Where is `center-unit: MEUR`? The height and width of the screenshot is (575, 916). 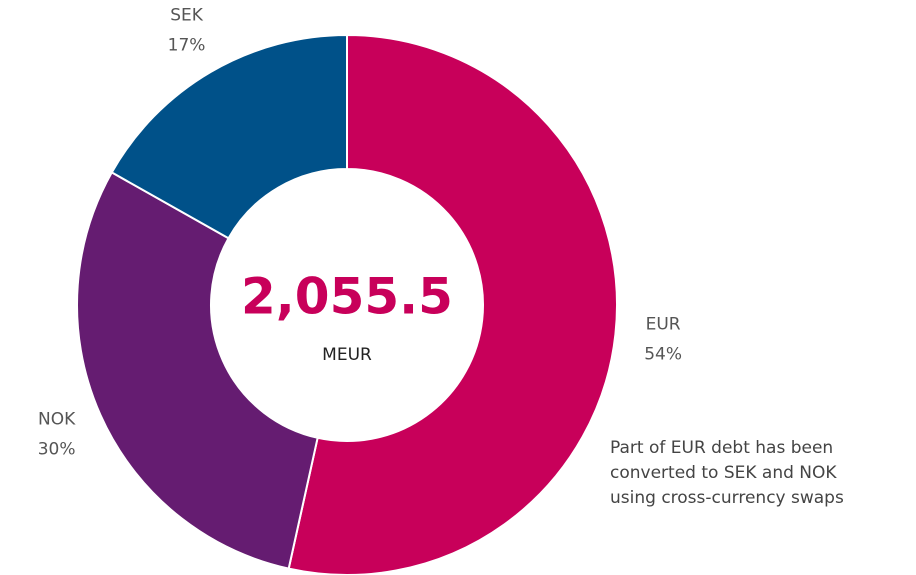
center-unit: MEUR is located at coordinates (347, 355).